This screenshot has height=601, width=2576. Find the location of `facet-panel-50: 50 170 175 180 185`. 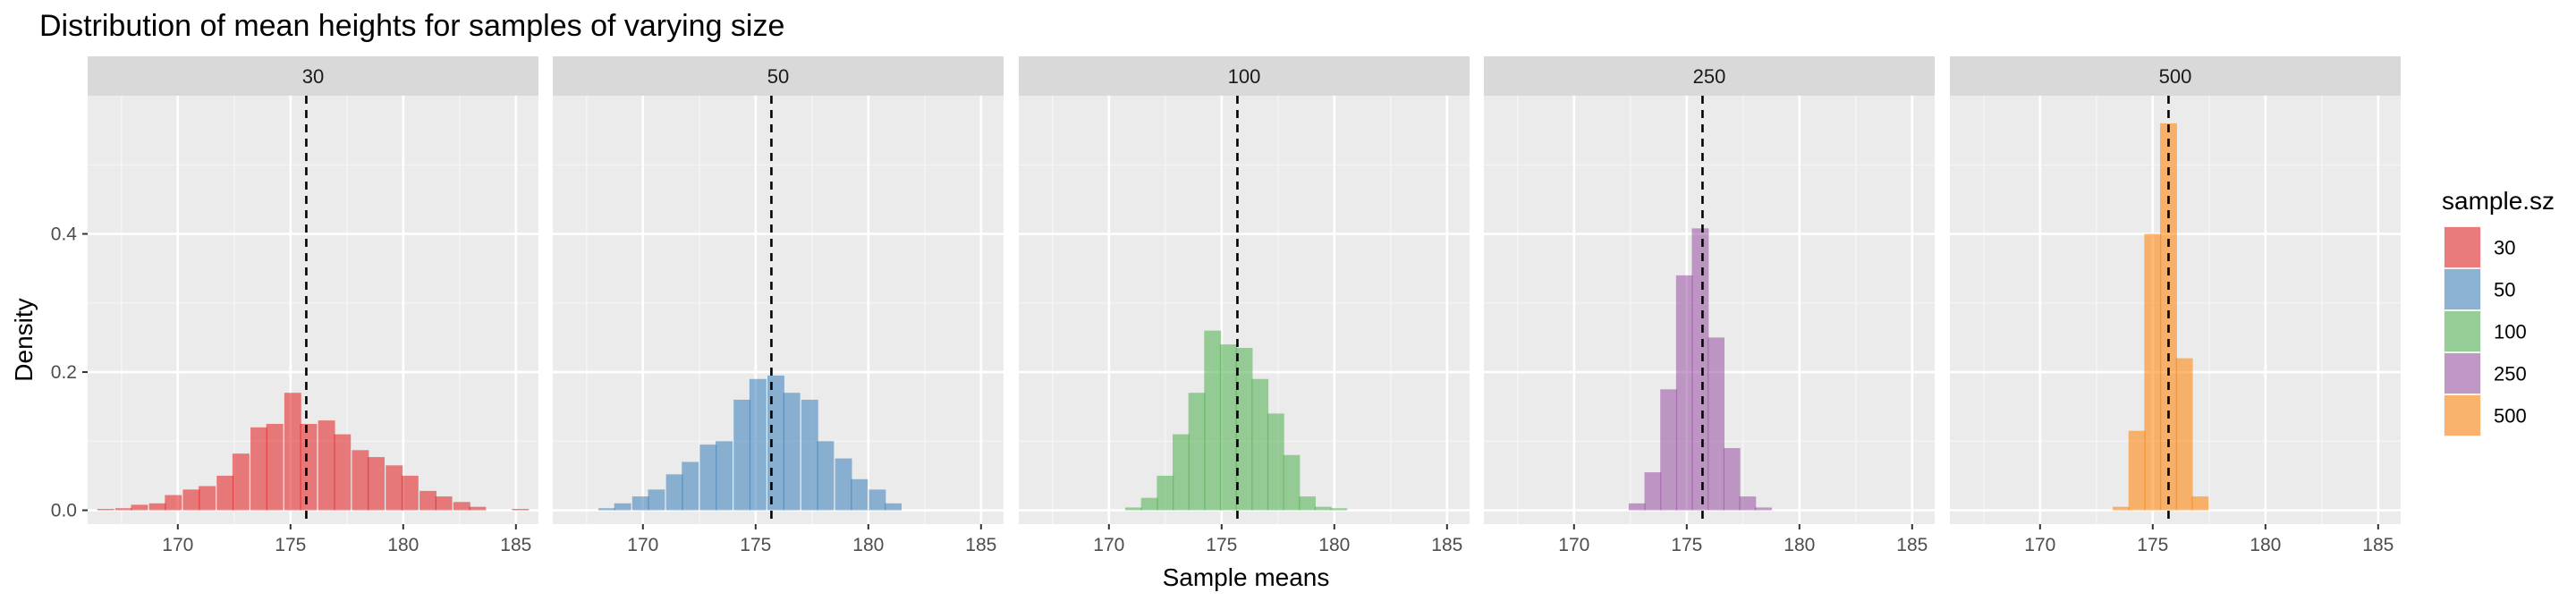

facet-panel-50: 50 170 175 180 185 is located at coordinates (778, 305).